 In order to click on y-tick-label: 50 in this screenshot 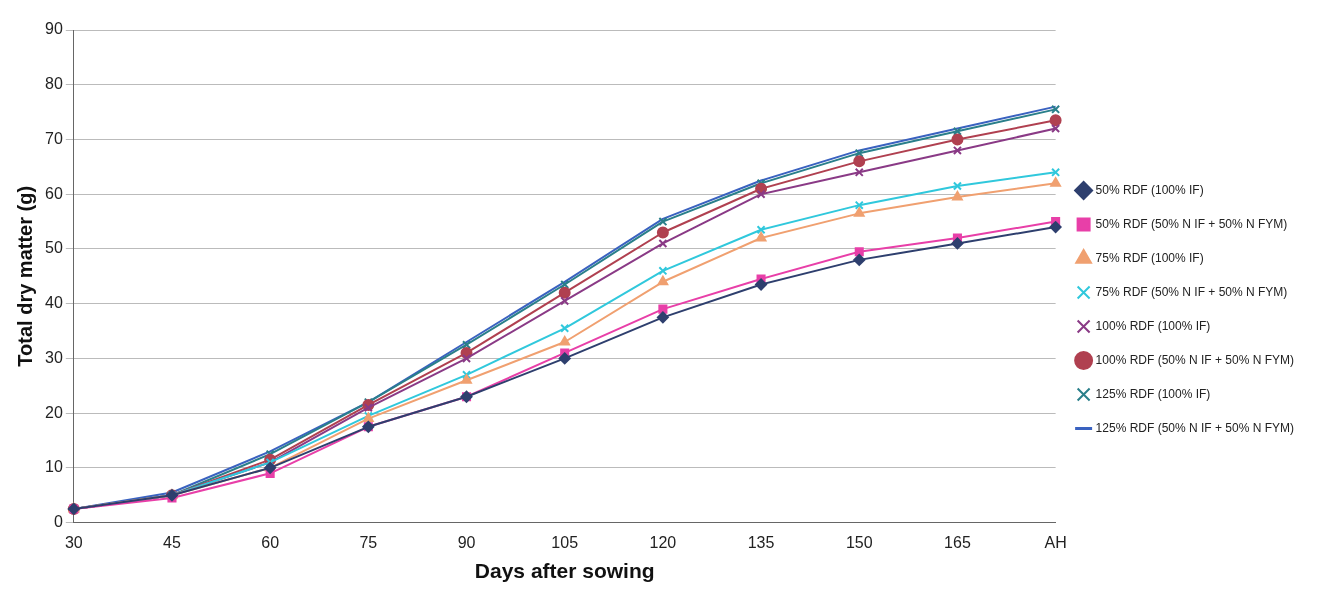, I will do `click(54, 248)`.